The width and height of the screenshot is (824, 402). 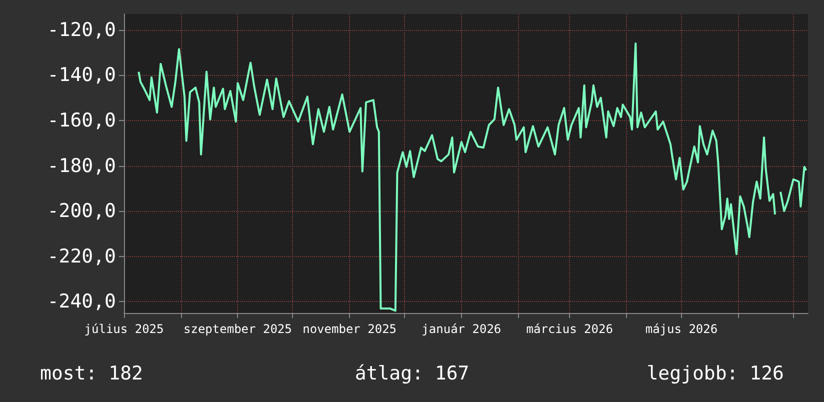 I want to click on x-tick-label: január 2026, so click(x=462, y=329).